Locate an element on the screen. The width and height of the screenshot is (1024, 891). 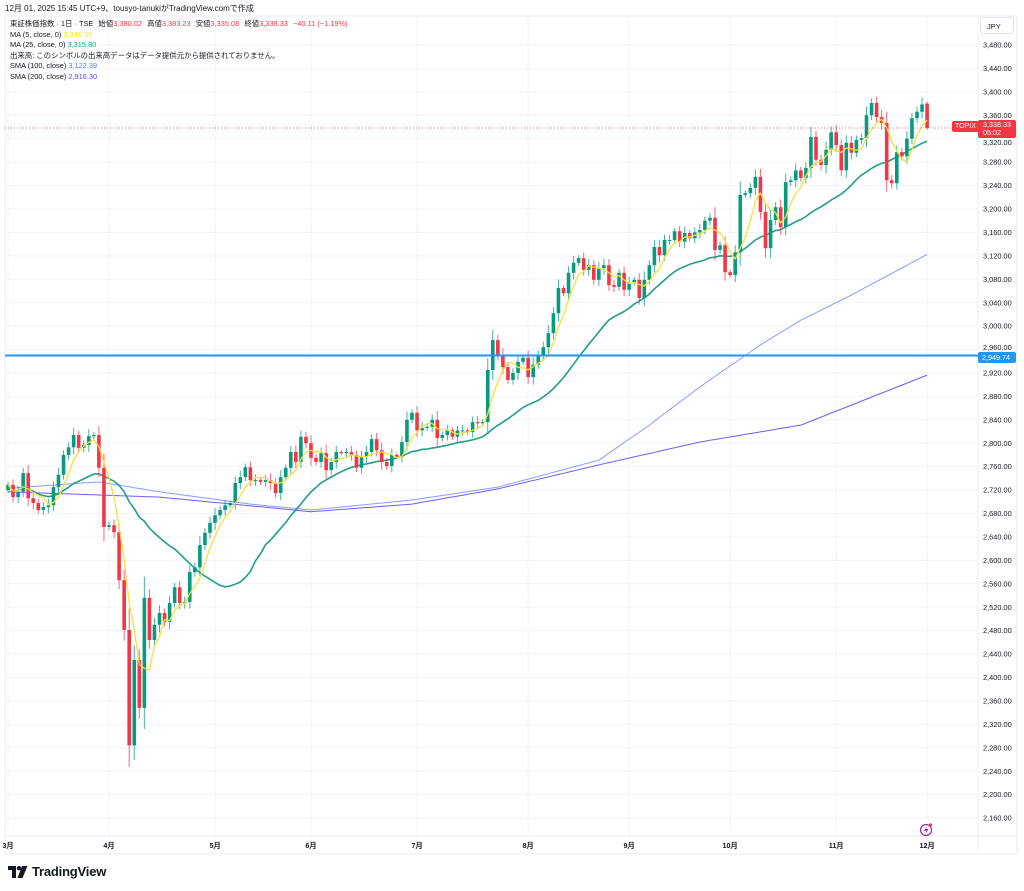
price-tick-label: 2,160.00 is located at coordinates (997, 818).